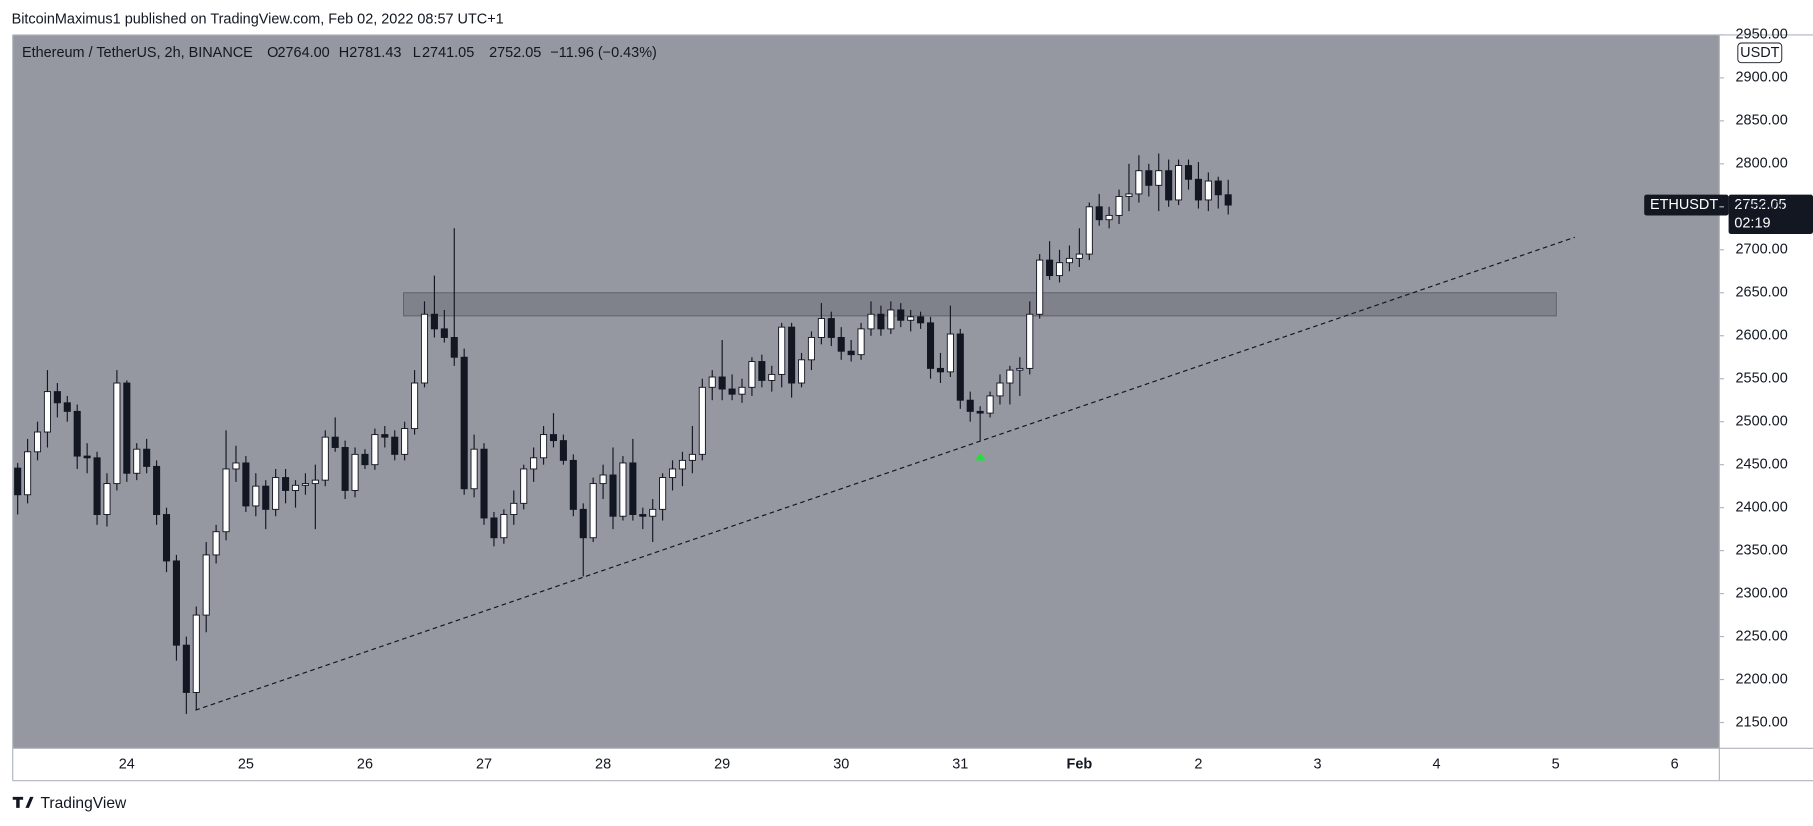 The width and height of the screenshot is (1813, 826). Describe the element at coordinates (1762, 550) in the screenshot. I see `y-tick-label: 2350.00` at that location.